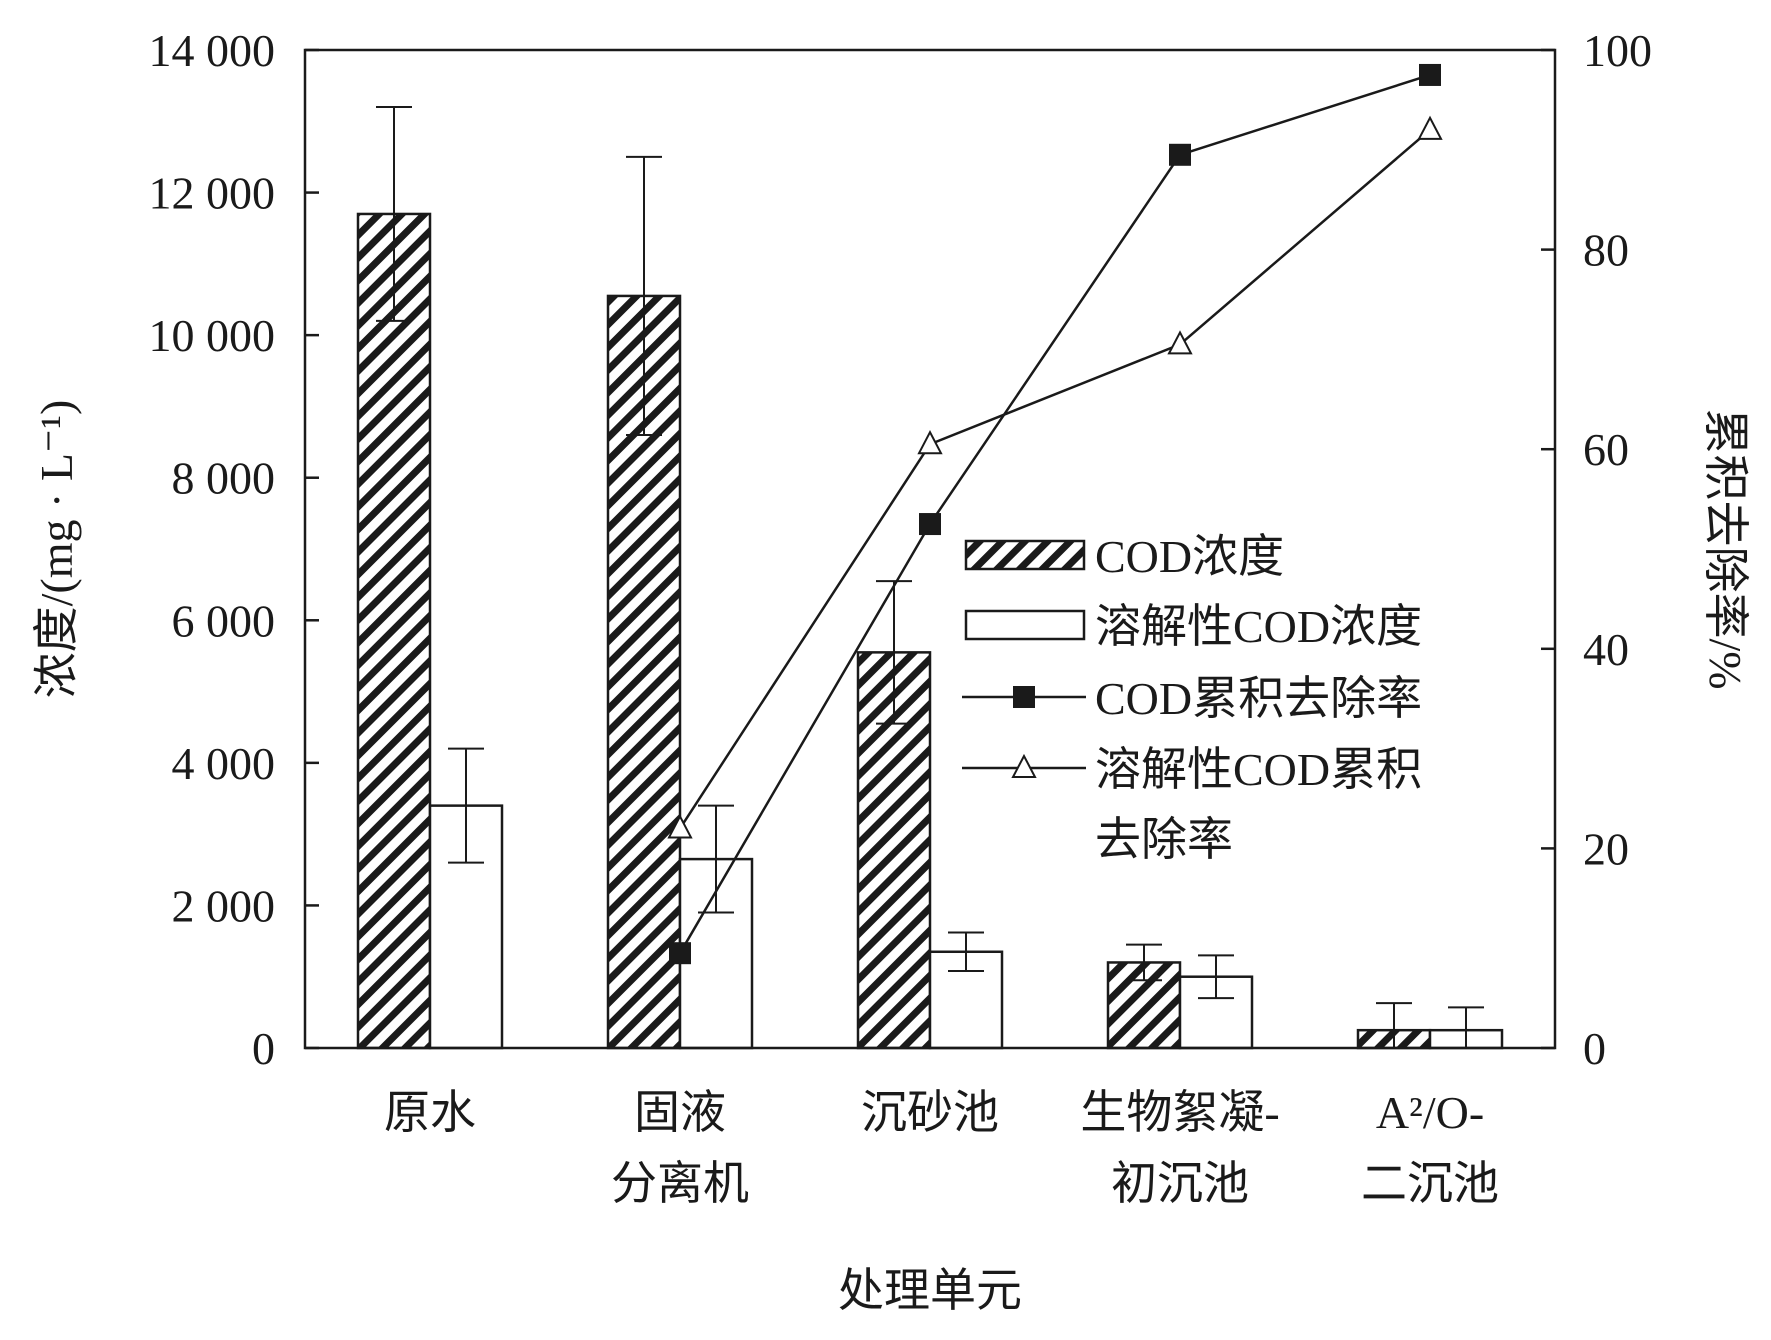 The height and width of the screenshot is (1340, 1771). Describe the element at coordinates (1025, 625) in the screenshot. I see `legend-swatch-soluble-cod` at that location.